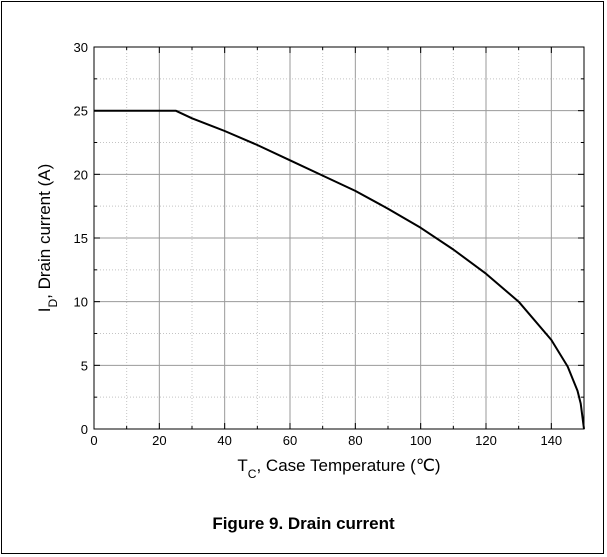 The height and width of the screenshot is (557, 607). Describe the element at coordinates (84, 365) in the screenshot. I see `y-tick-label: 5` at that location.